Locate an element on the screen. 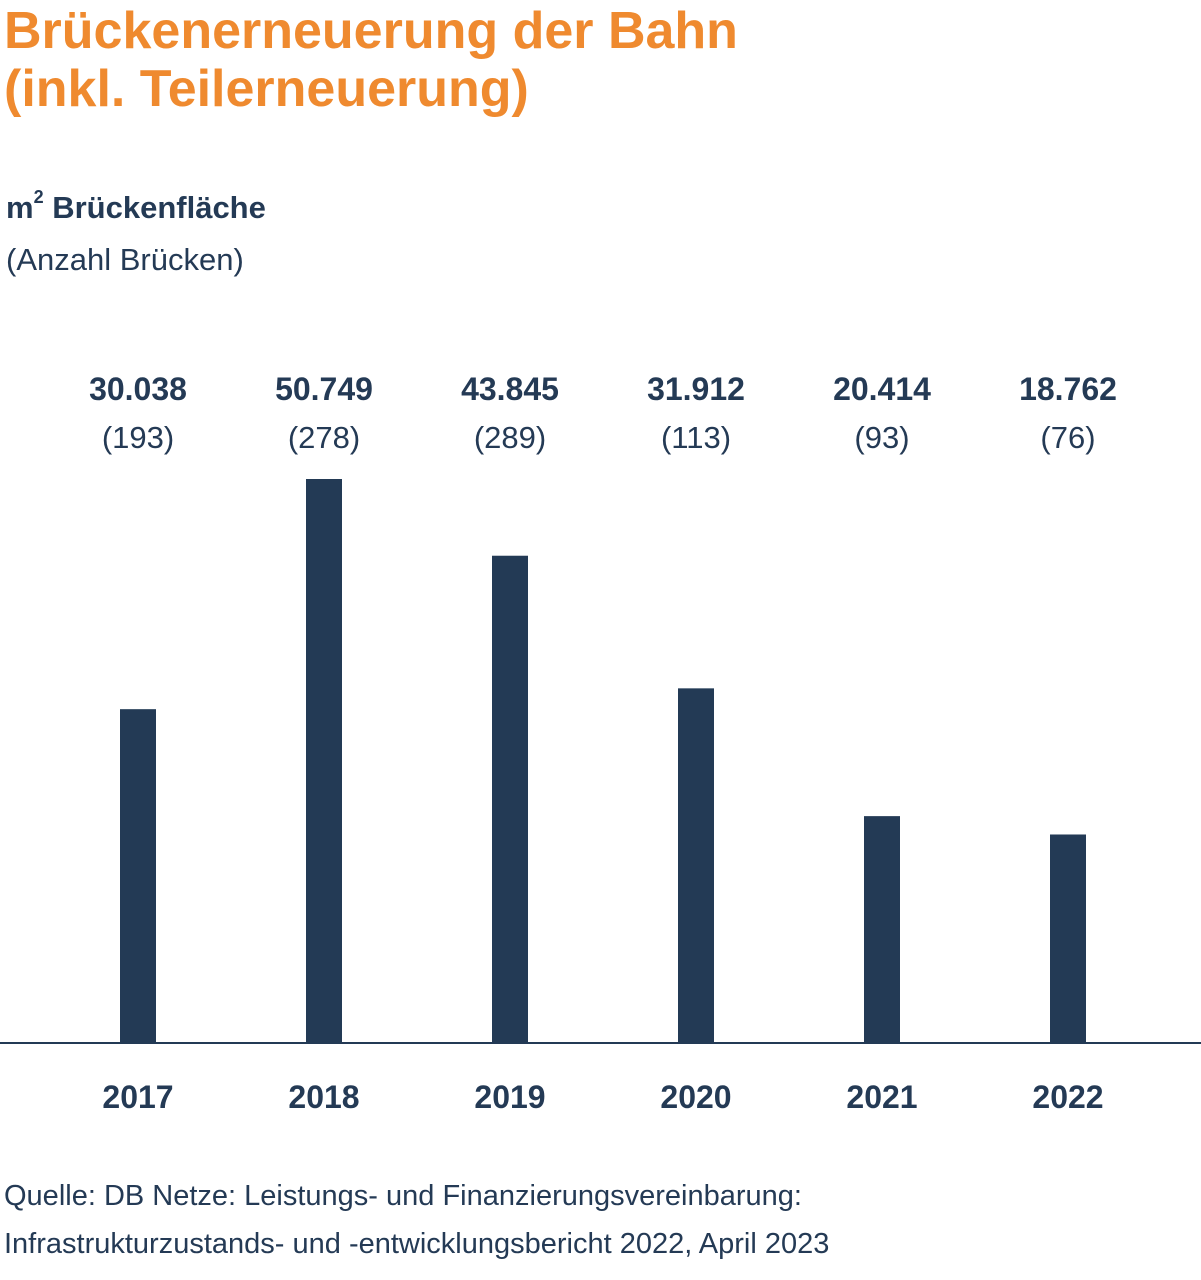  y-axis-sublabel: (Anzahl Brücken) is located at coordinates (125, 259).